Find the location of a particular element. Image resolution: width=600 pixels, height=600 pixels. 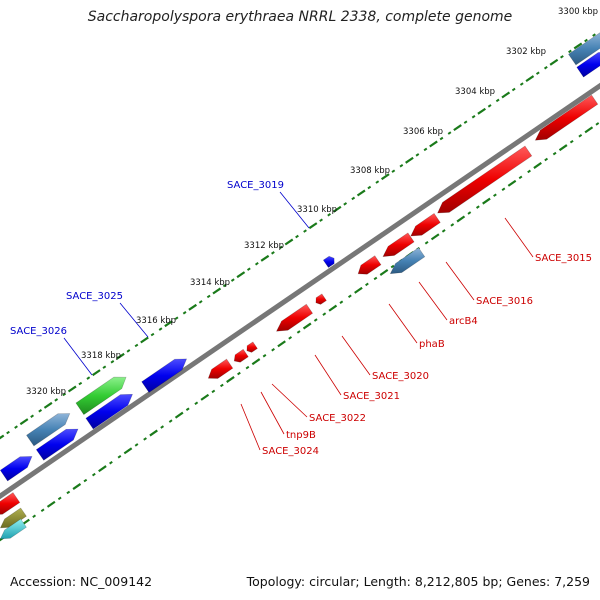

scale-label: 3308 kbp is located at coordinates (370, 171).